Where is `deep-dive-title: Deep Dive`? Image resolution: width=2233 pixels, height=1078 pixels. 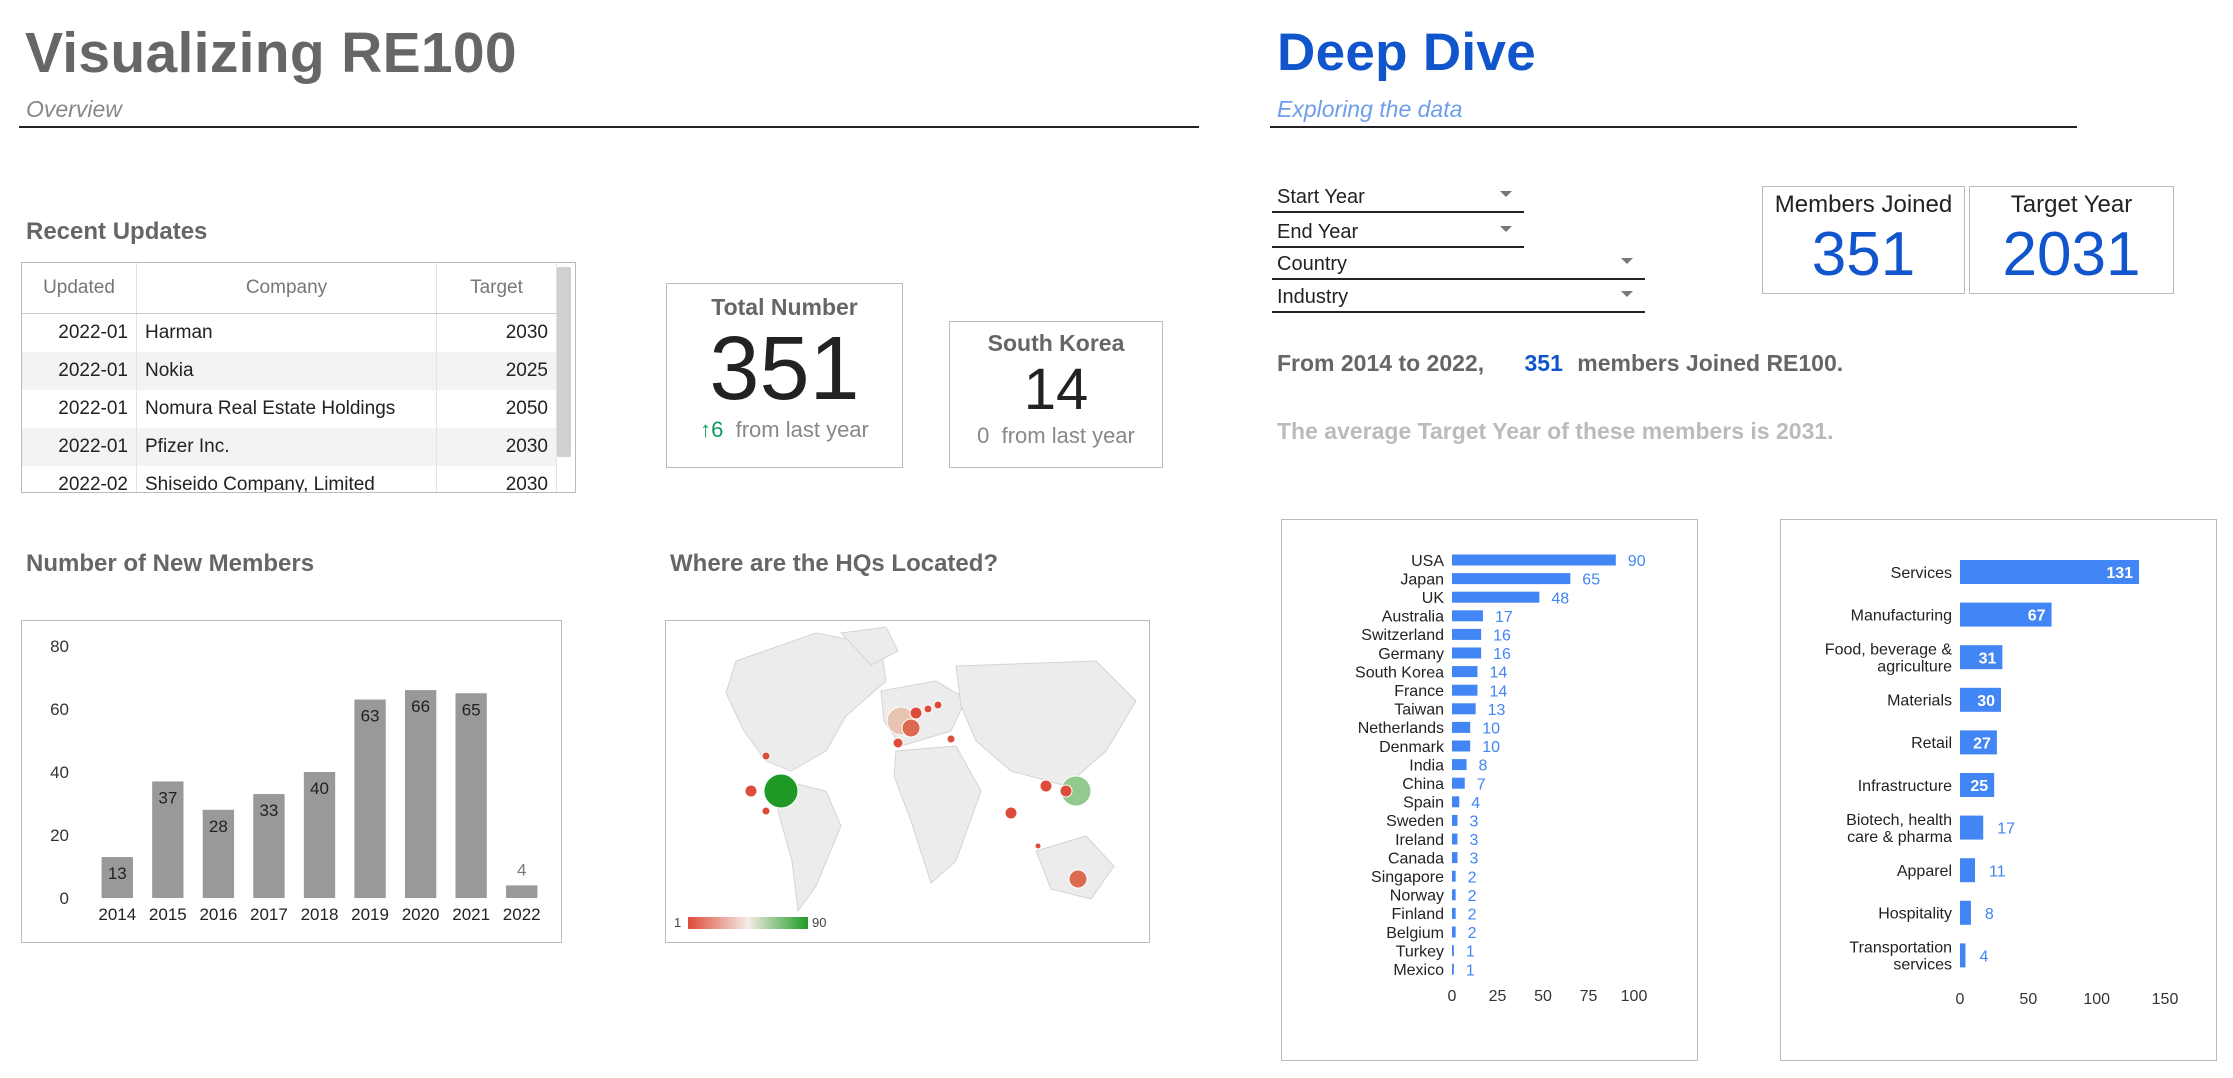 deep-dive-title: Deep Dive is located at coordinates (1406, 52).